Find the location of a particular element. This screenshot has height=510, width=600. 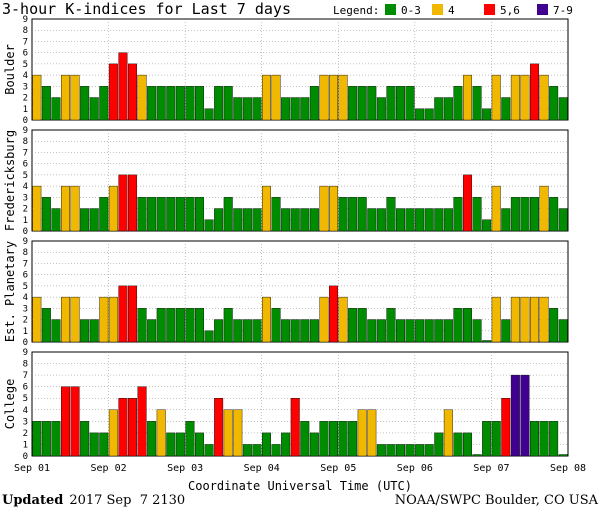

x-tick-label: Sep 06 is located at coordinates (415, 468).